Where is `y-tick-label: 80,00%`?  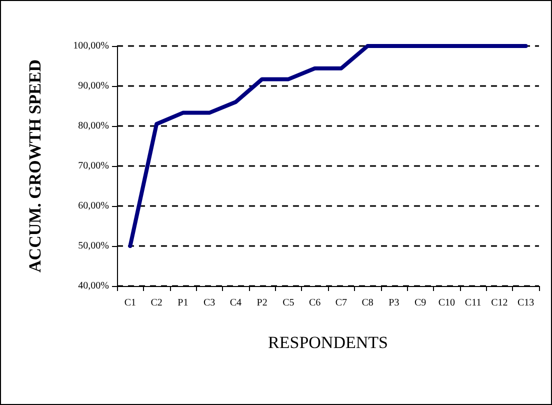
y-tick-label: 80,00% is located at coordinates (93, 126).